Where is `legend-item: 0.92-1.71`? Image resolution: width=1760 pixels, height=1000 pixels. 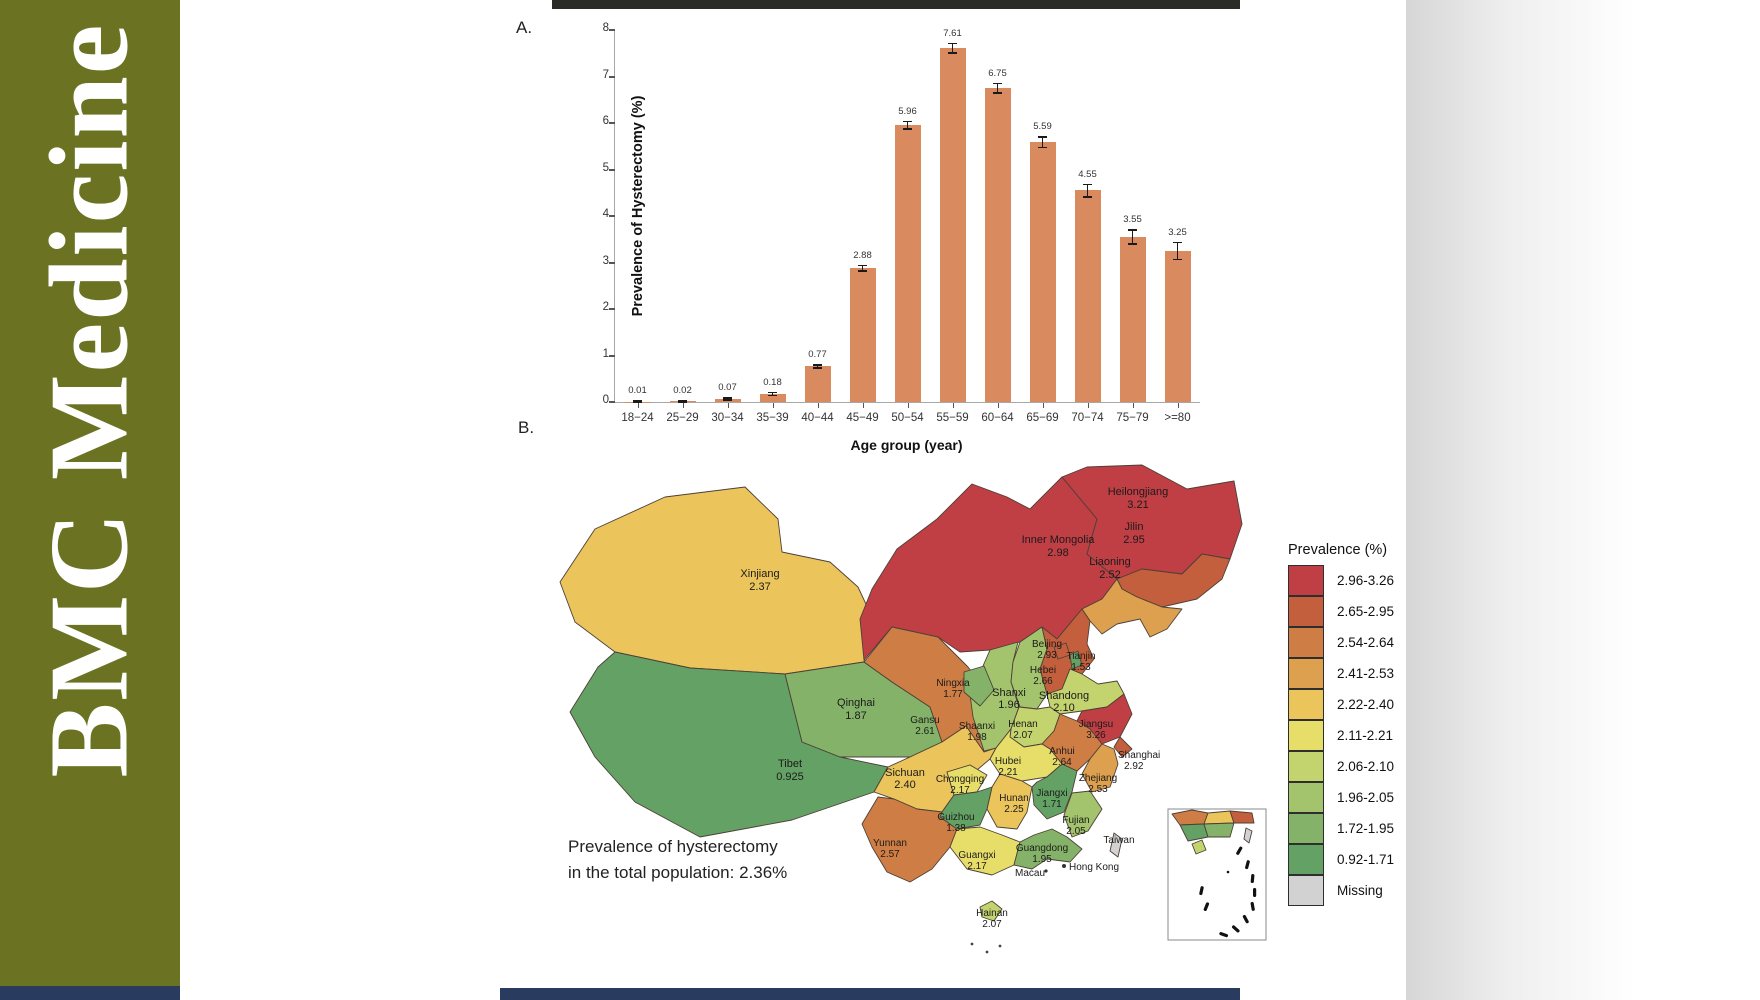
legend-item: 0.92-1.71 is located at coordinates (1363, 859).